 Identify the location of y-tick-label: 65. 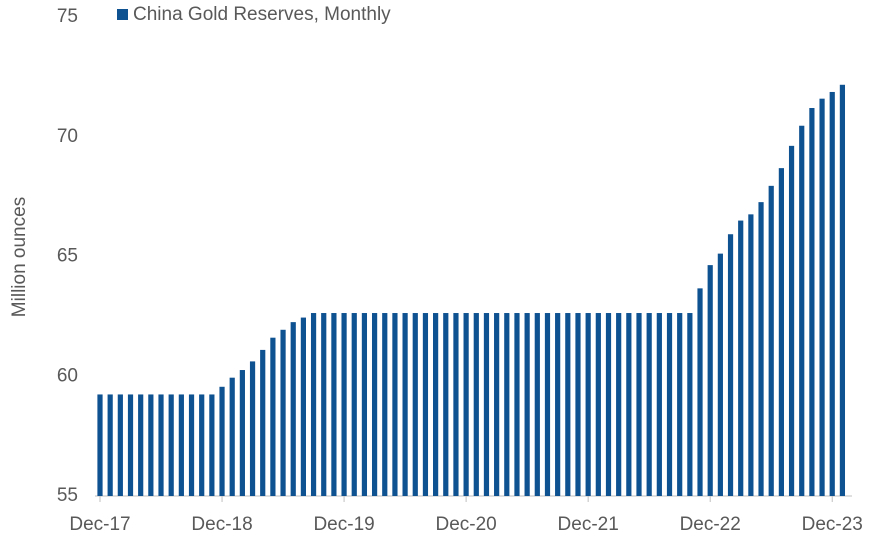
(67, 256).